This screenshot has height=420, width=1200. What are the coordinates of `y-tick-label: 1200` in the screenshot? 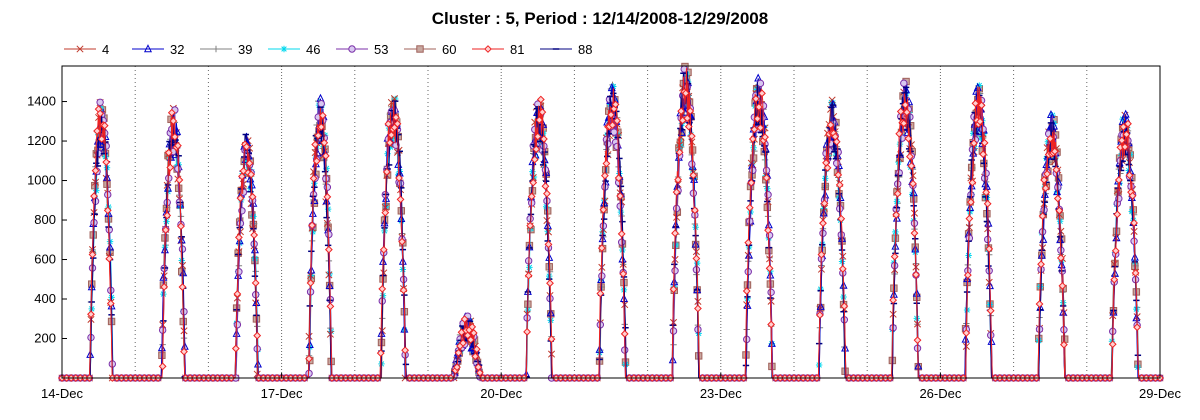 It's located at (41, 140).